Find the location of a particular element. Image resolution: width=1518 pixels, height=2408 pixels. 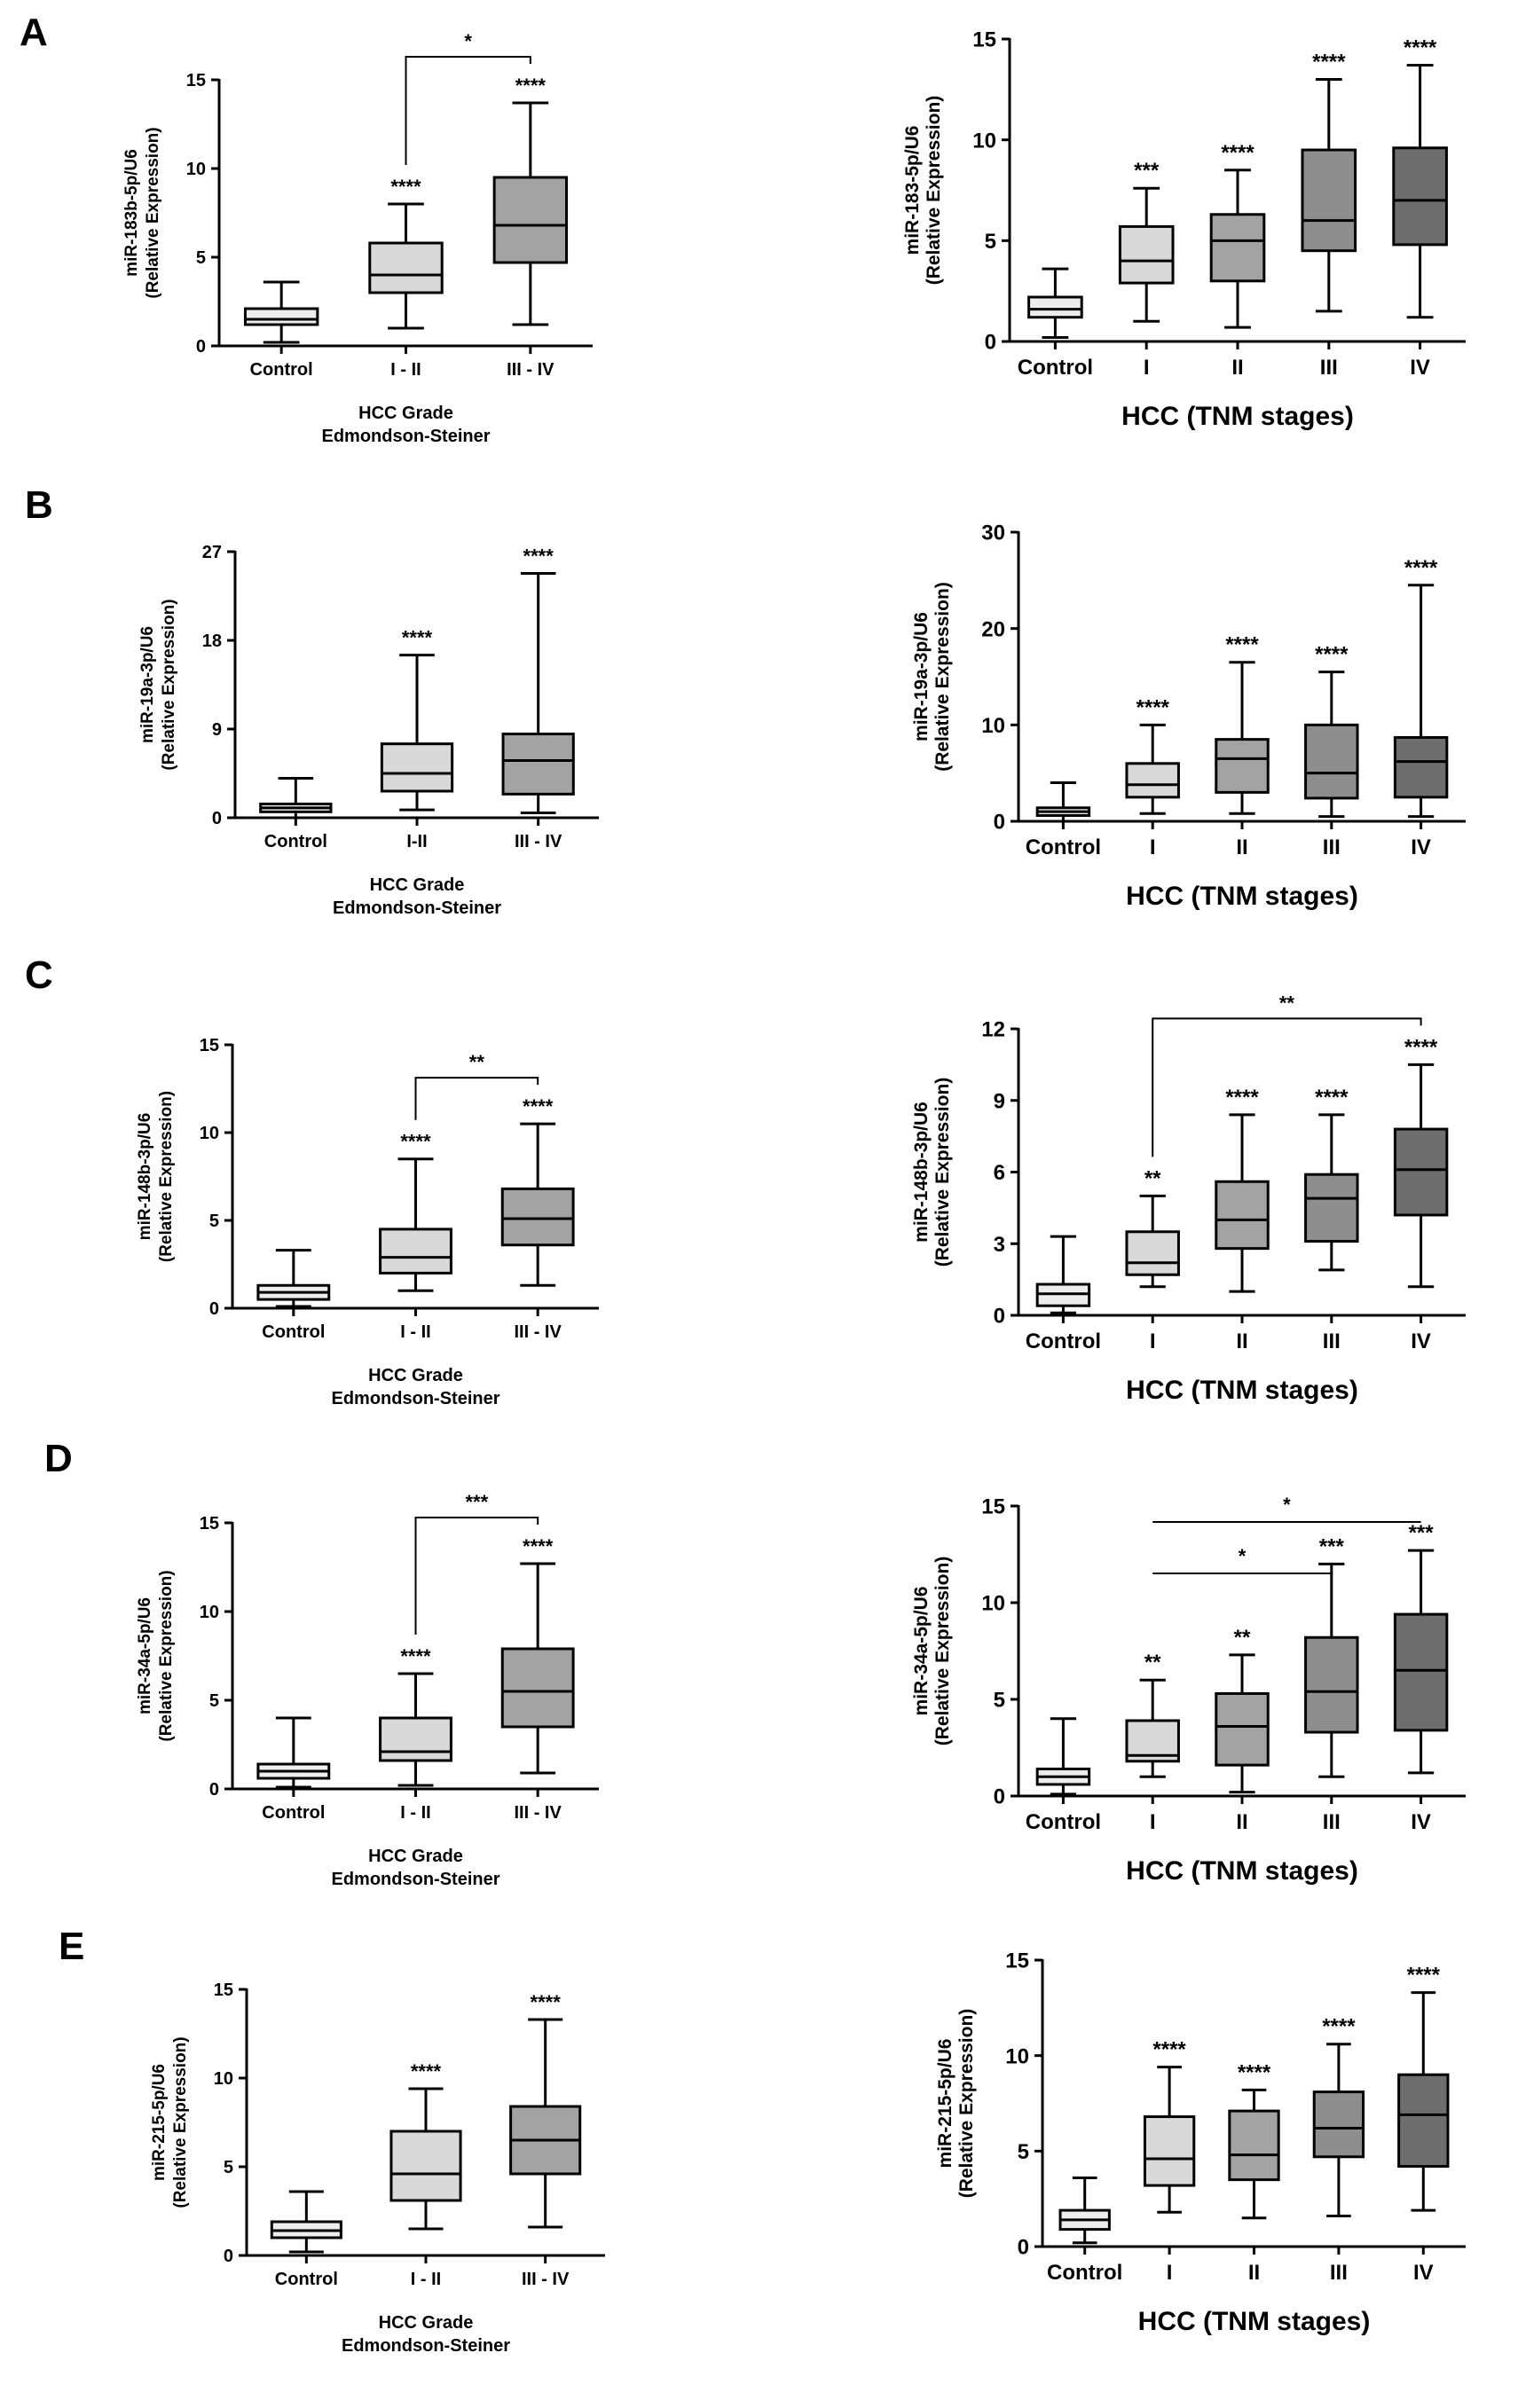

y-tick-label: 6 is located at coordinates (1000, 1173).